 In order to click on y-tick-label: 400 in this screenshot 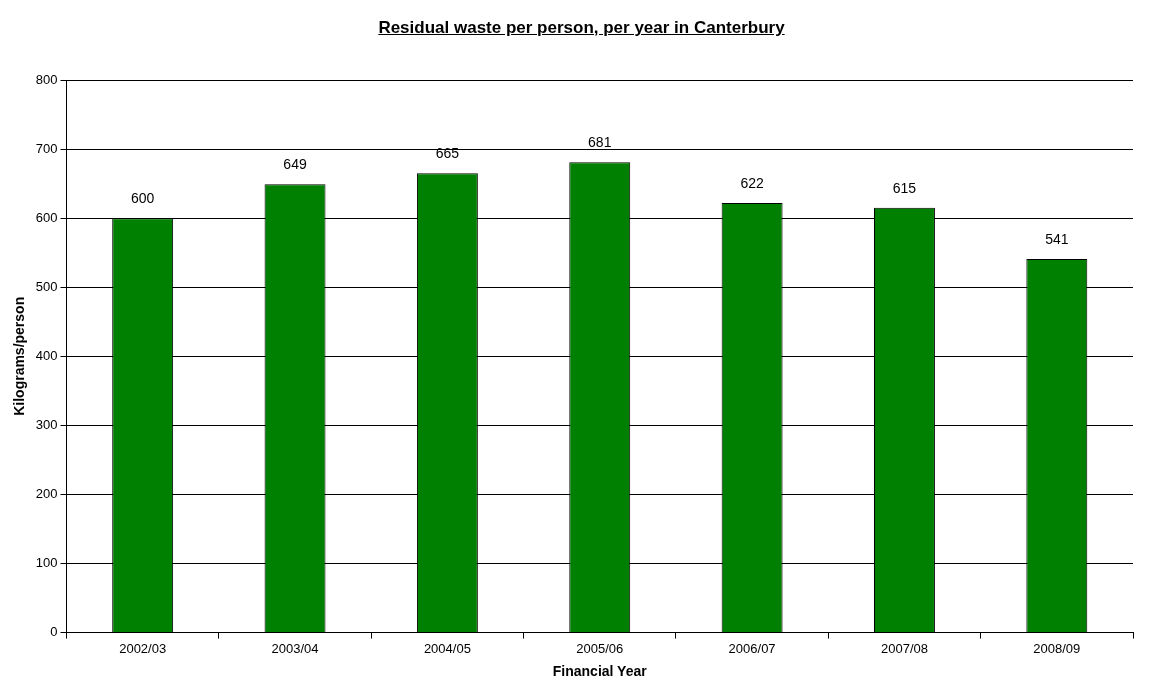, I will do `click(46, 355)`.